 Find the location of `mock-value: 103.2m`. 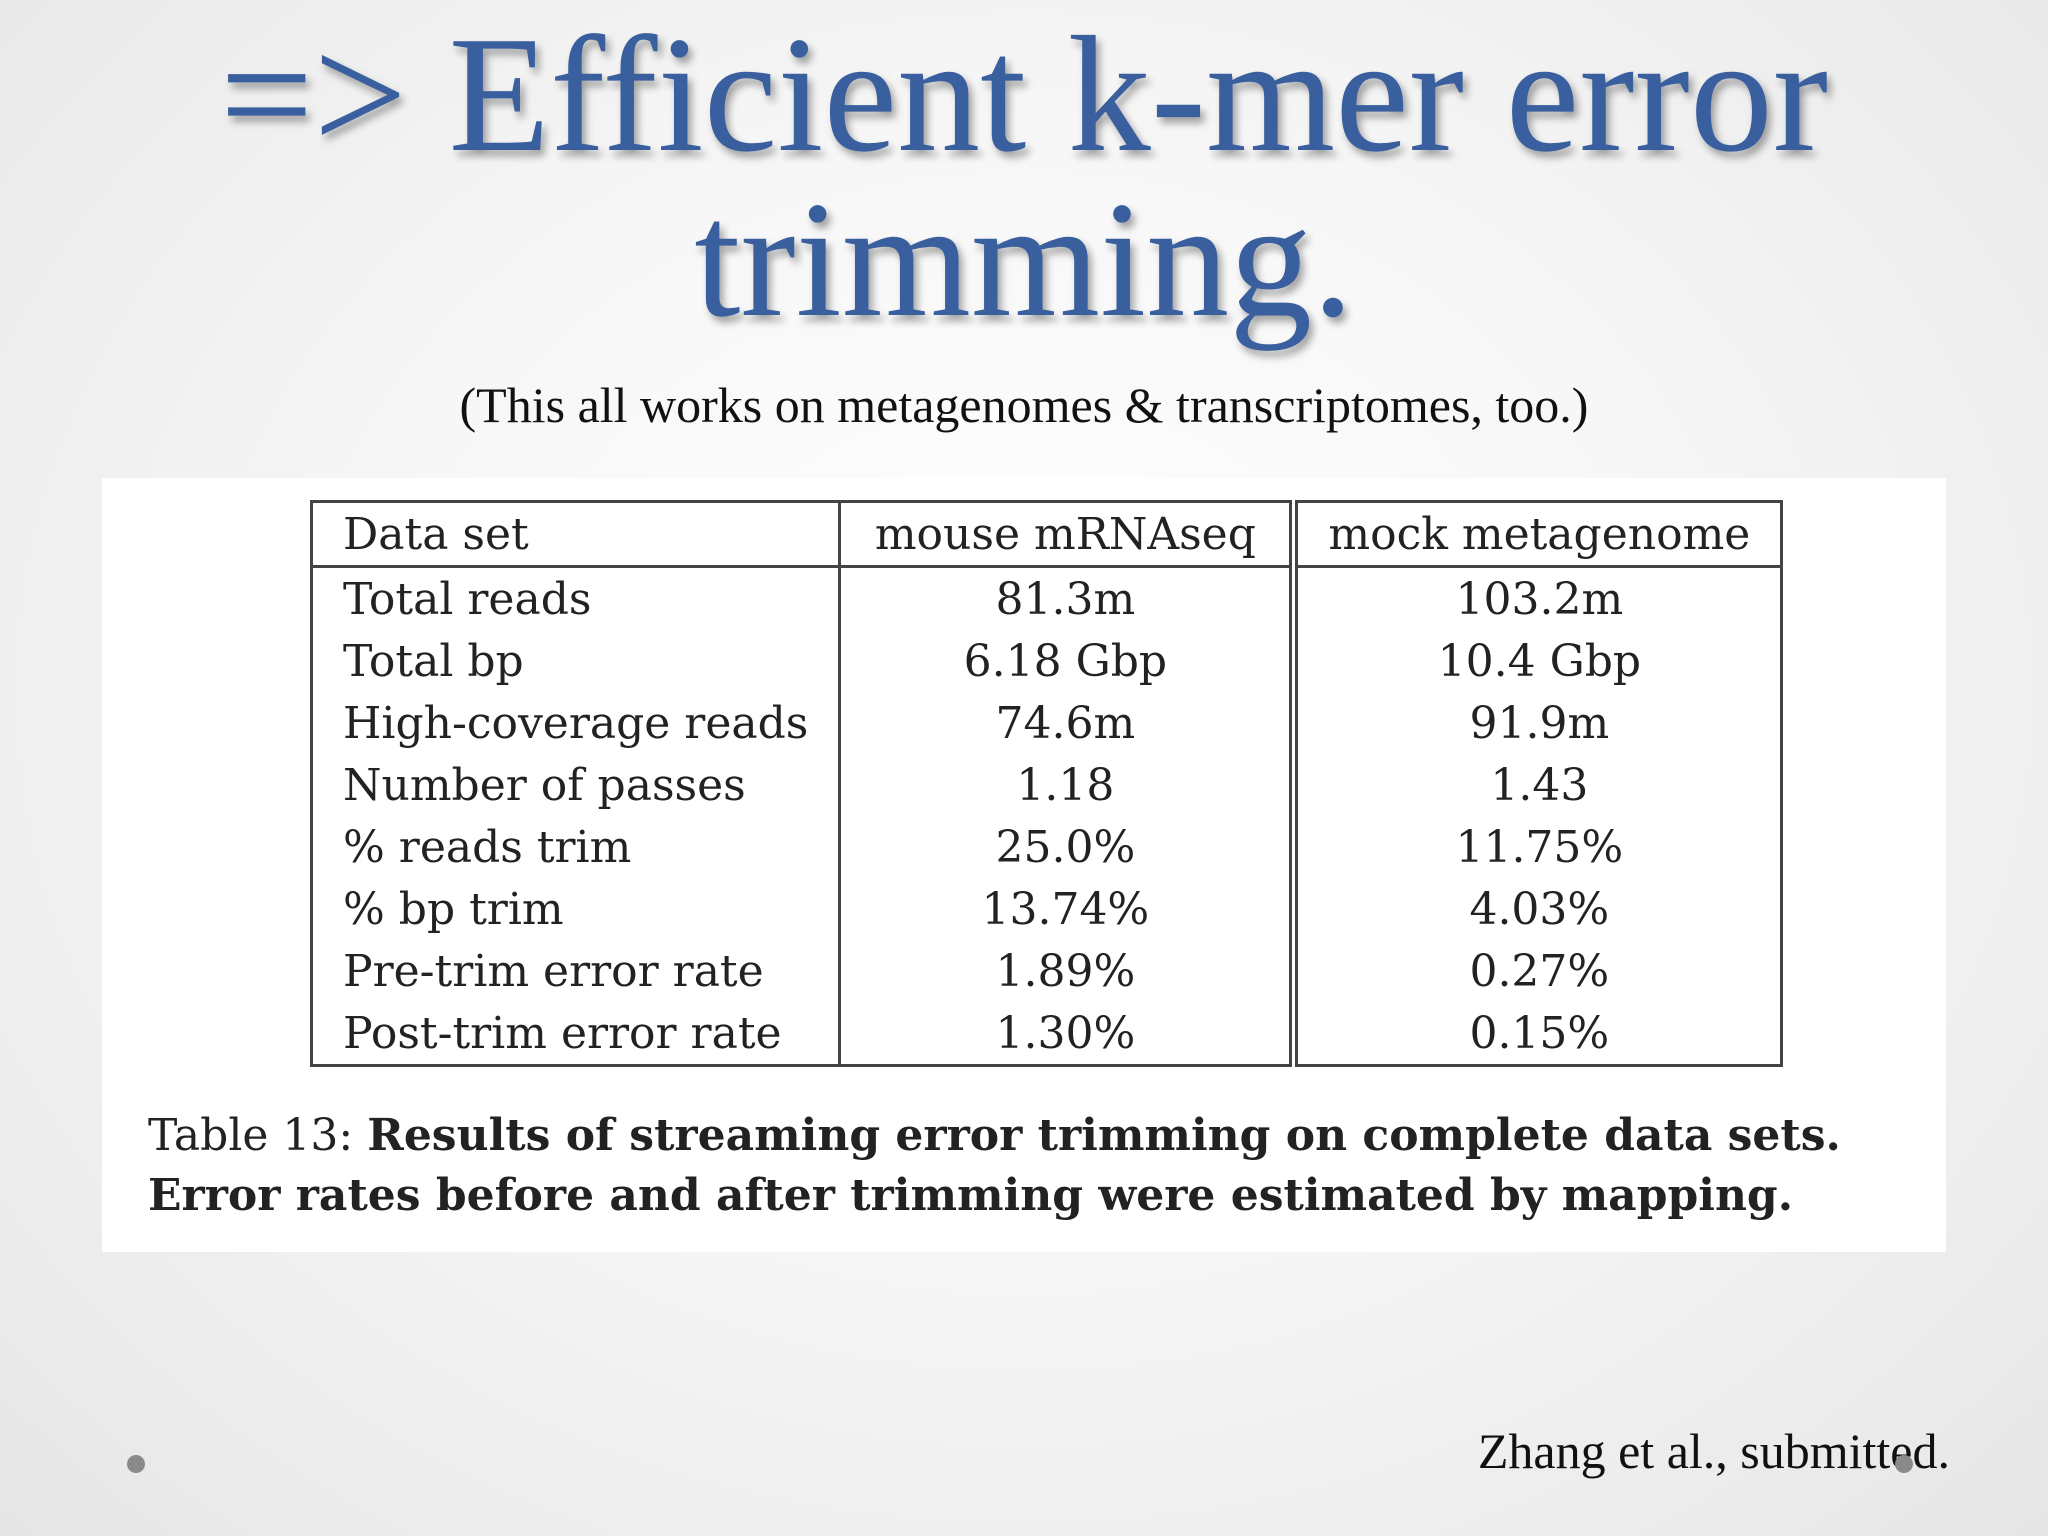

mock-value: 103.2m is located at coordinates (1539, 599).